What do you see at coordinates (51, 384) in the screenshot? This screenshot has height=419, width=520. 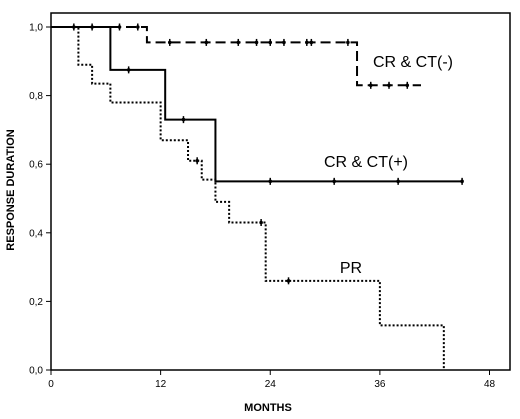 I see `x-tick-label: 0` at bounding box center [51, 384].